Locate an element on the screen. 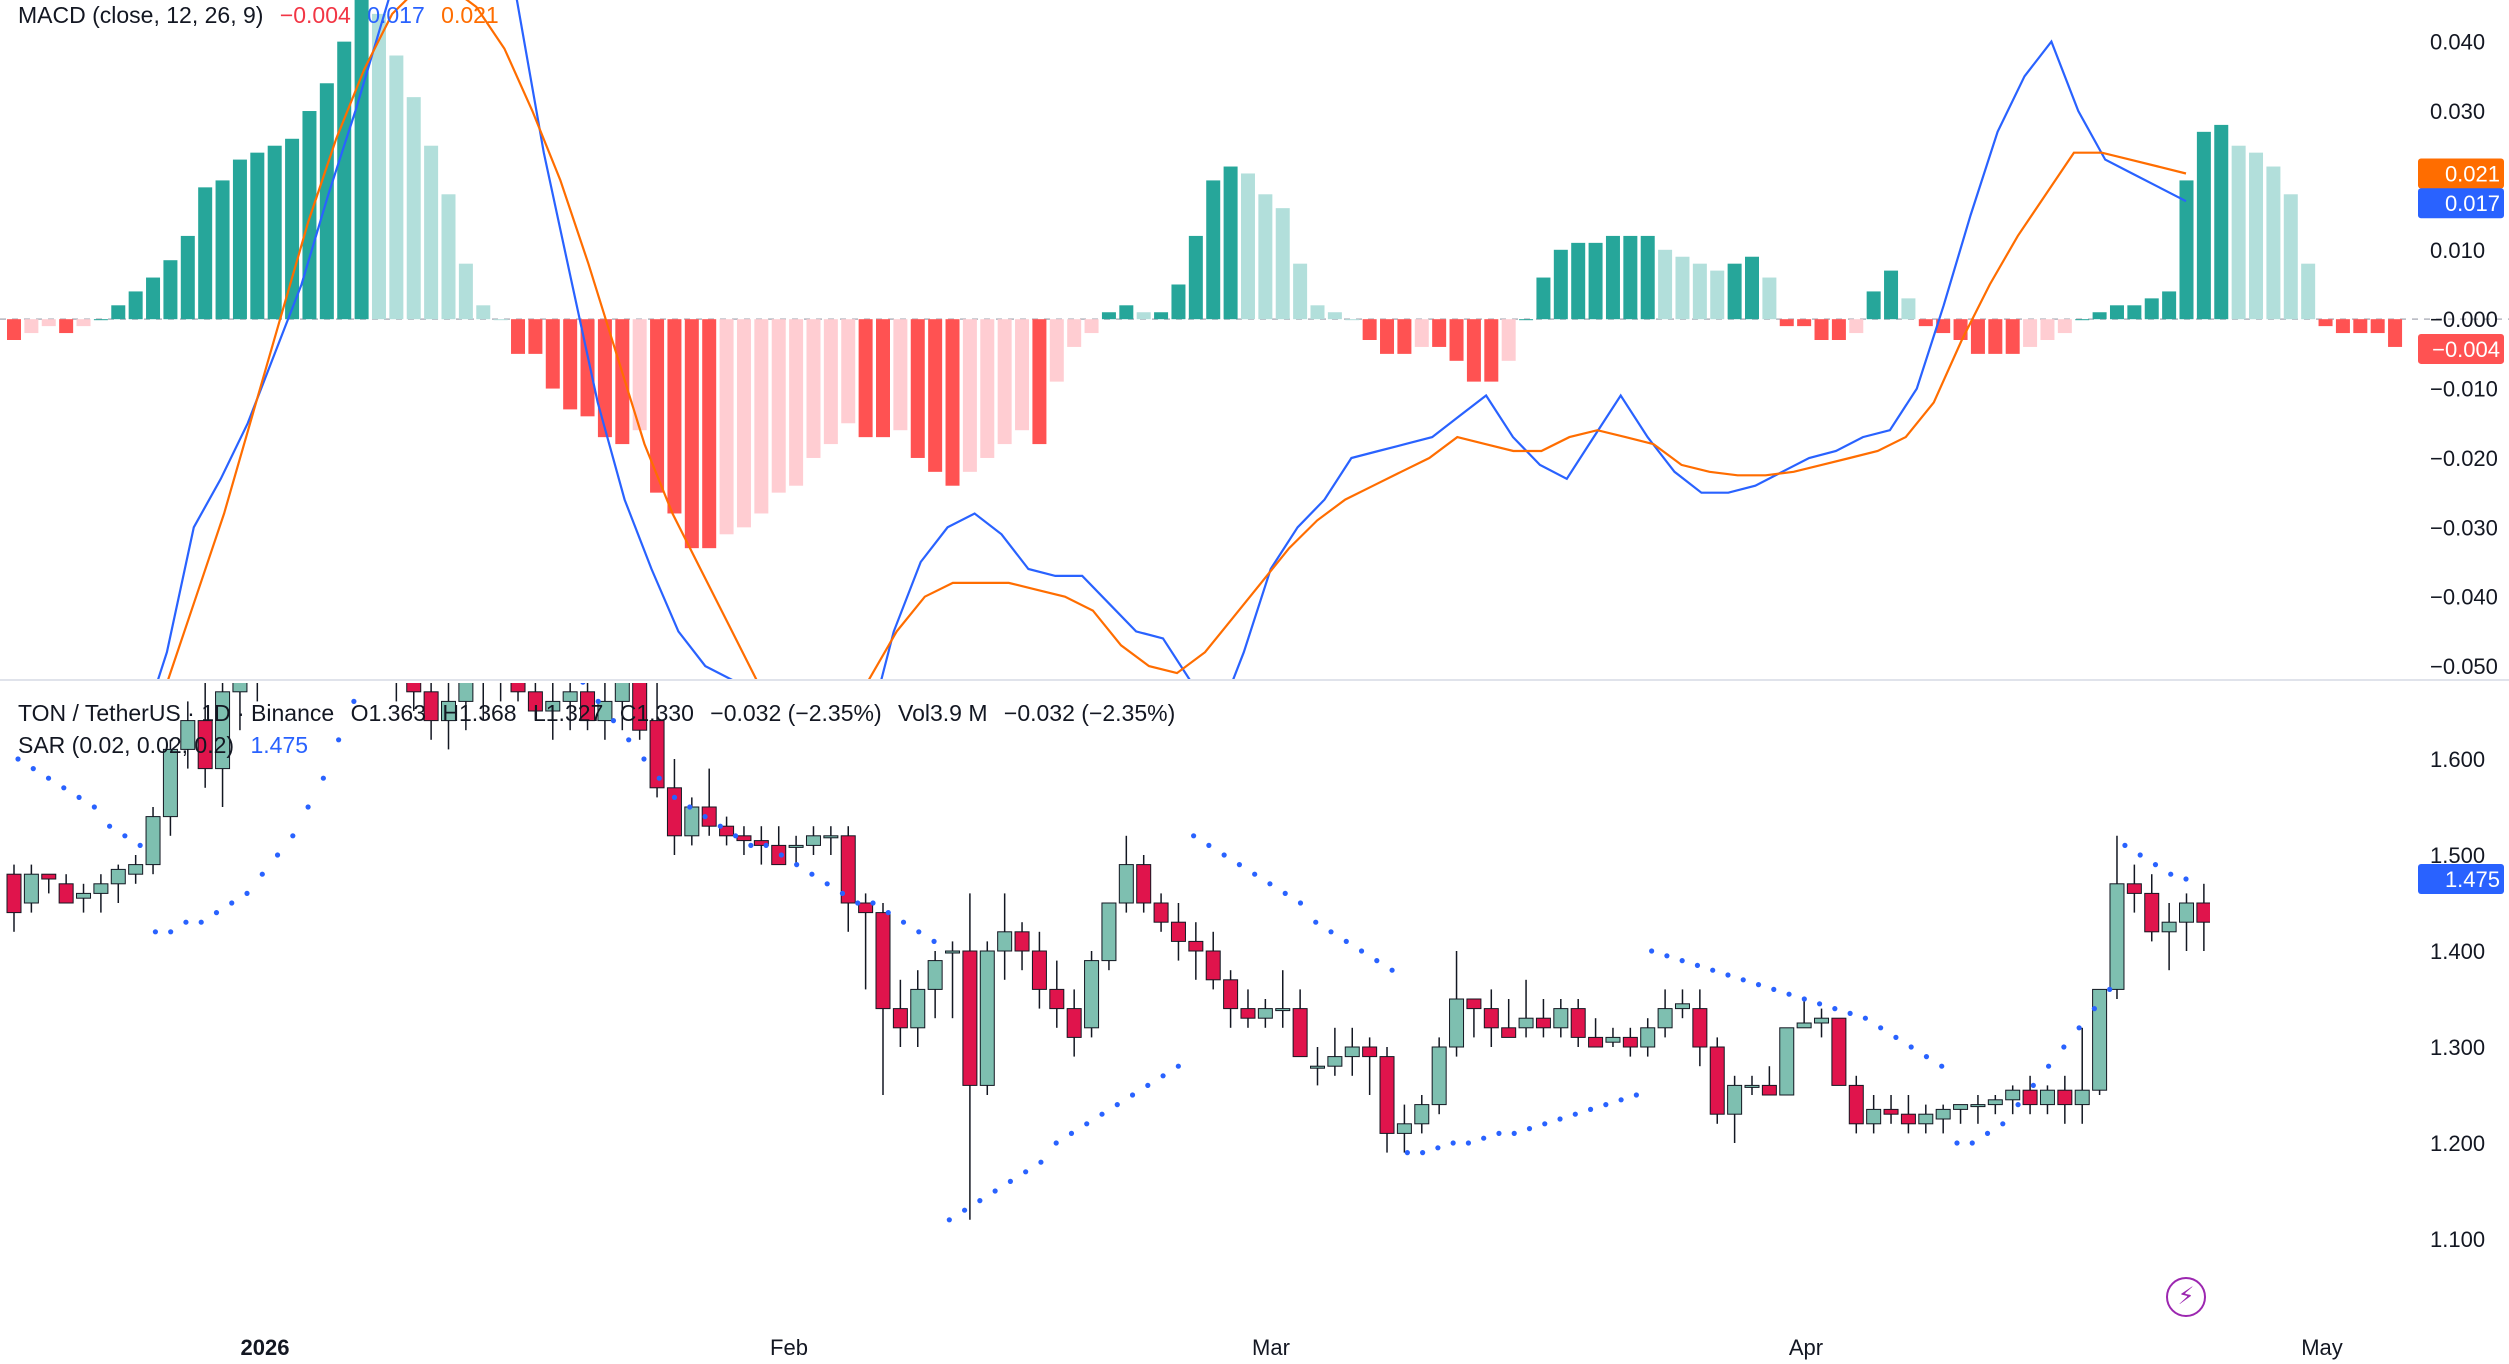 Image resolution: width=2509 pixels, height=1364 pixels. time-axis-label: May is located at coordinates (2322, 1347).